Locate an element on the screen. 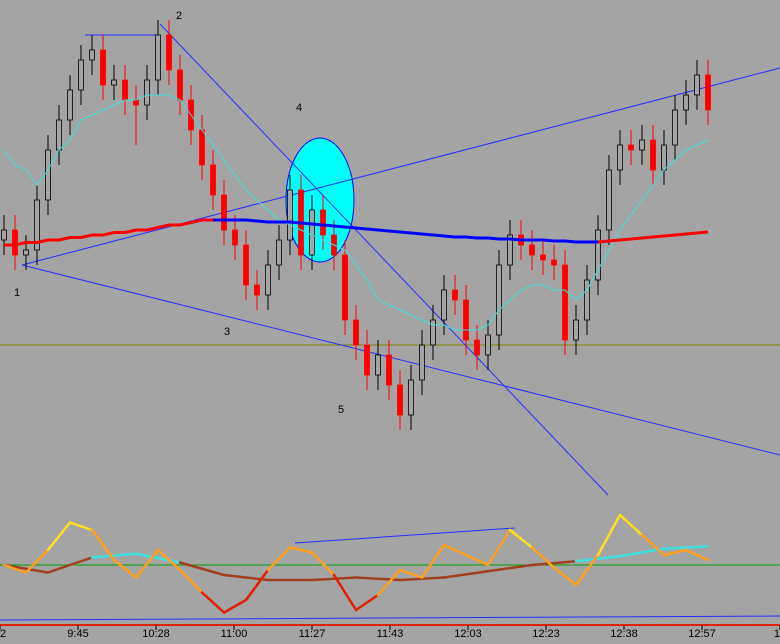  x-tick-label: 12 is located at coordinates (3, 634).